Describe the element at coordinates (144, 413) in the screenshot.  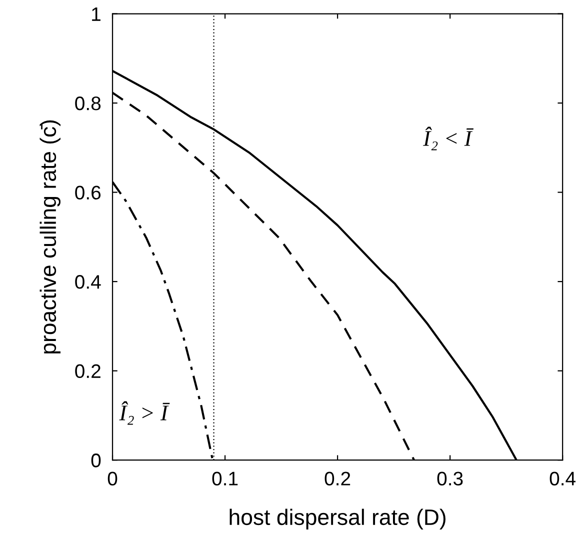
I see `annotation: Î₂ > Ī` at that location.